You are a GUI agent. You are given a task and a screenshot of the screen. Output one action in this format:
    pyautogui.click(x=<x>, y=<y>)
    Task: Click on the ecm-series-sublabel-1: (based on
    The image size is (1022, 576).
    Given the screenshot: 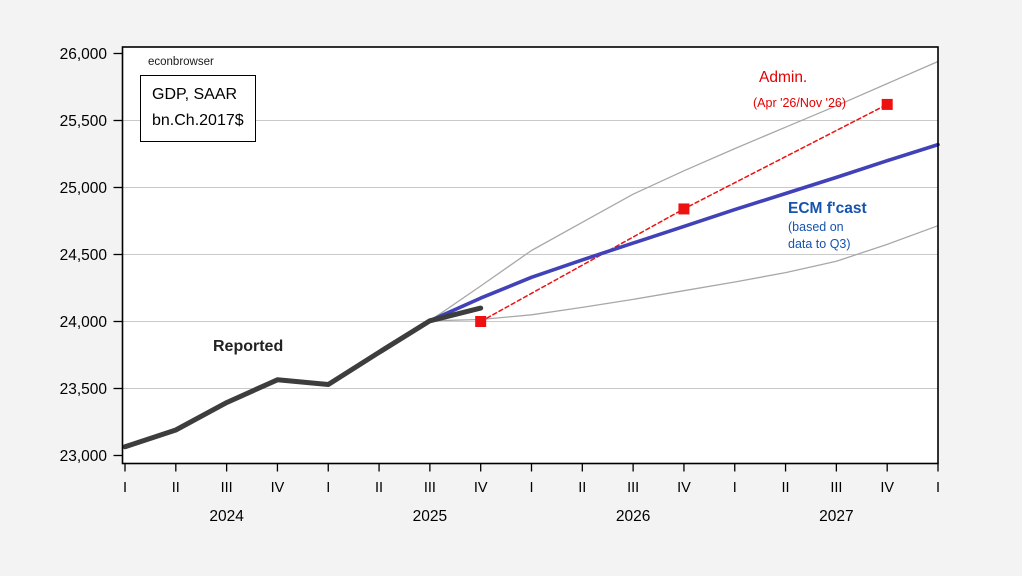 What is the action you would take?
    pyautogui.click(x=816, y=227)
    